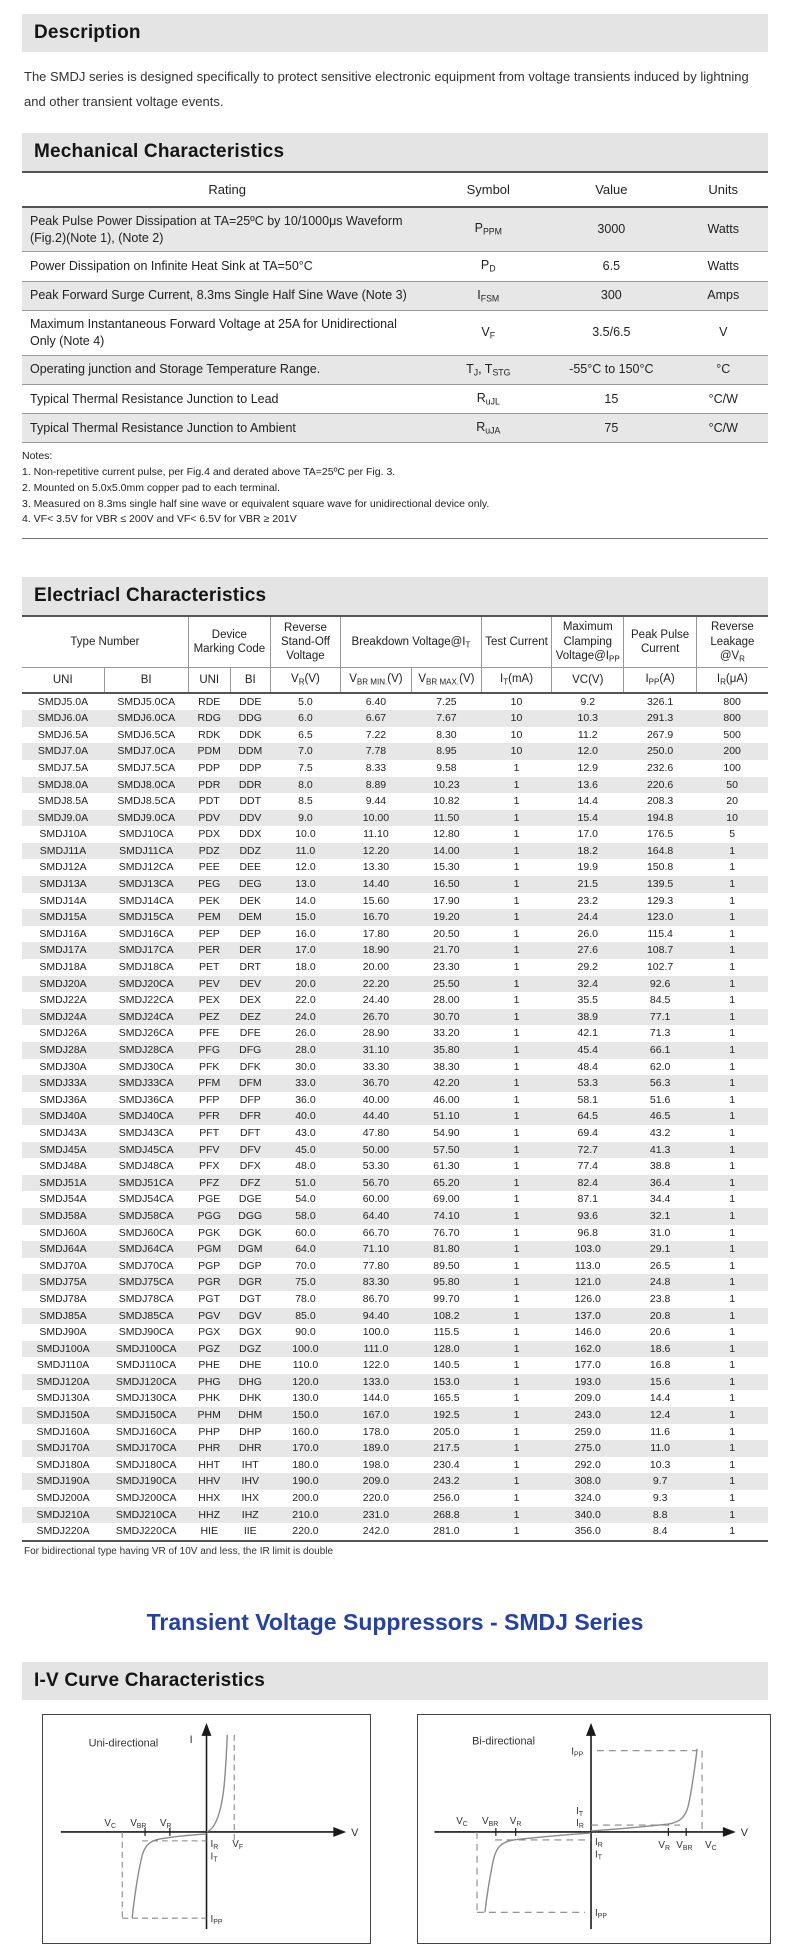 The height and width of the screenshot is (1954, 790). I want to click on electrical-cell: 23.30, so click(446, 967).